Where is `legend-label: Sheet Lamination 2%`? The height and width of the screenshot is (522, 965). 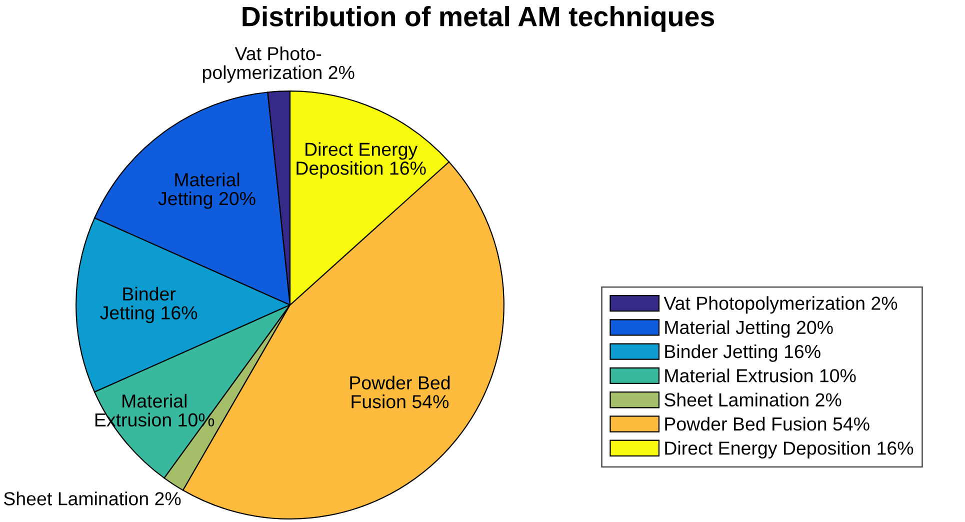
legend-label: Sheet Lamination 2% is located at coordinates (753, 399).